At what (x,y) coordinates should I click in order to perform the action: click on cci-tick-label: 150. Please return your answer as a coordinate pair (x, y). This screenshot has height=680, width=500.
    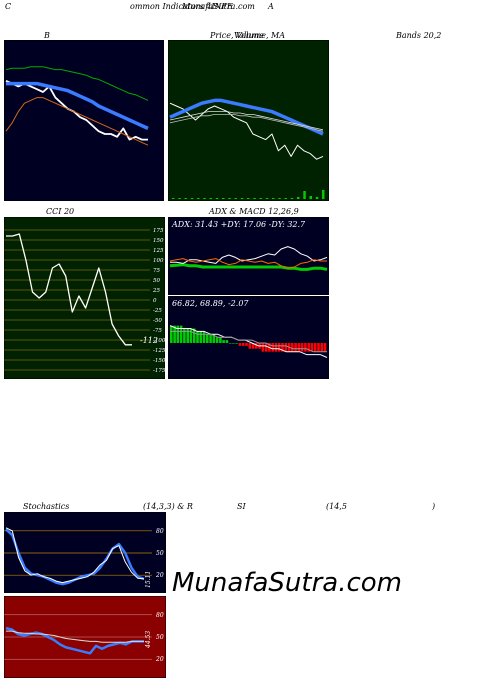
    Looking at the image, I should click on (158, 241).